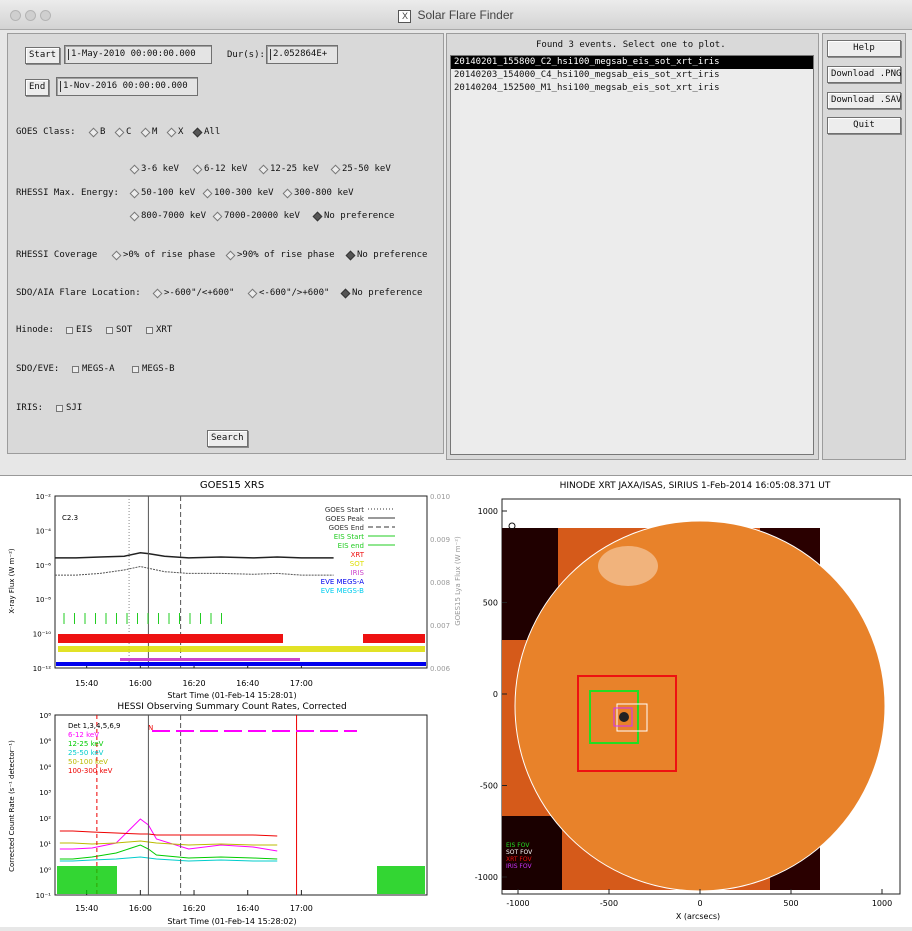  What do you see at coordinates (138, 54) in the screenshot?
I see `start-time-field: 1-May-2010 00:00:00.000` at bounding box center [138, 54].